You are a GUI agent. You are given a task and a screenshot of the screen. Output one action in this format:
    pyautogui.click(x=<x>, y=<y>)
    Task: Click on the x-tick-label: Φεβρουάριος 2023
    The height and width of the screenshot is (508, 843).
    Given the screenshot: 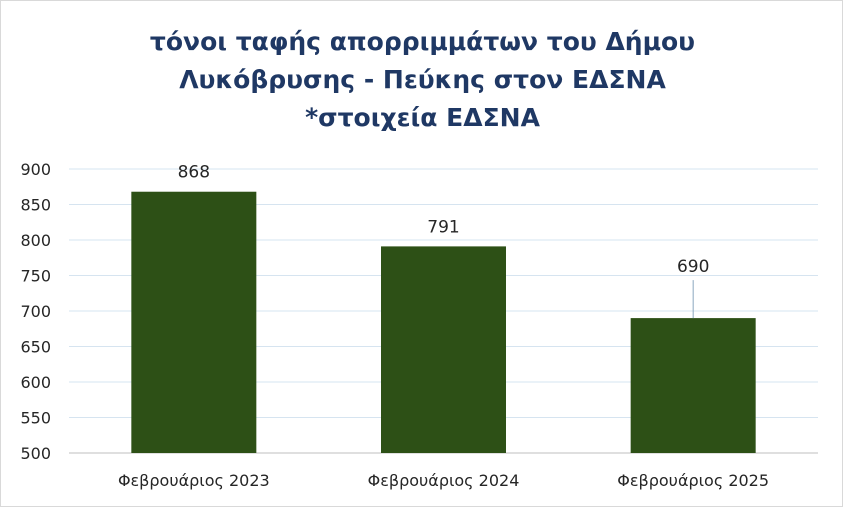 What is the action you would take?
    pyautogui.click(x=194, y=480)
    